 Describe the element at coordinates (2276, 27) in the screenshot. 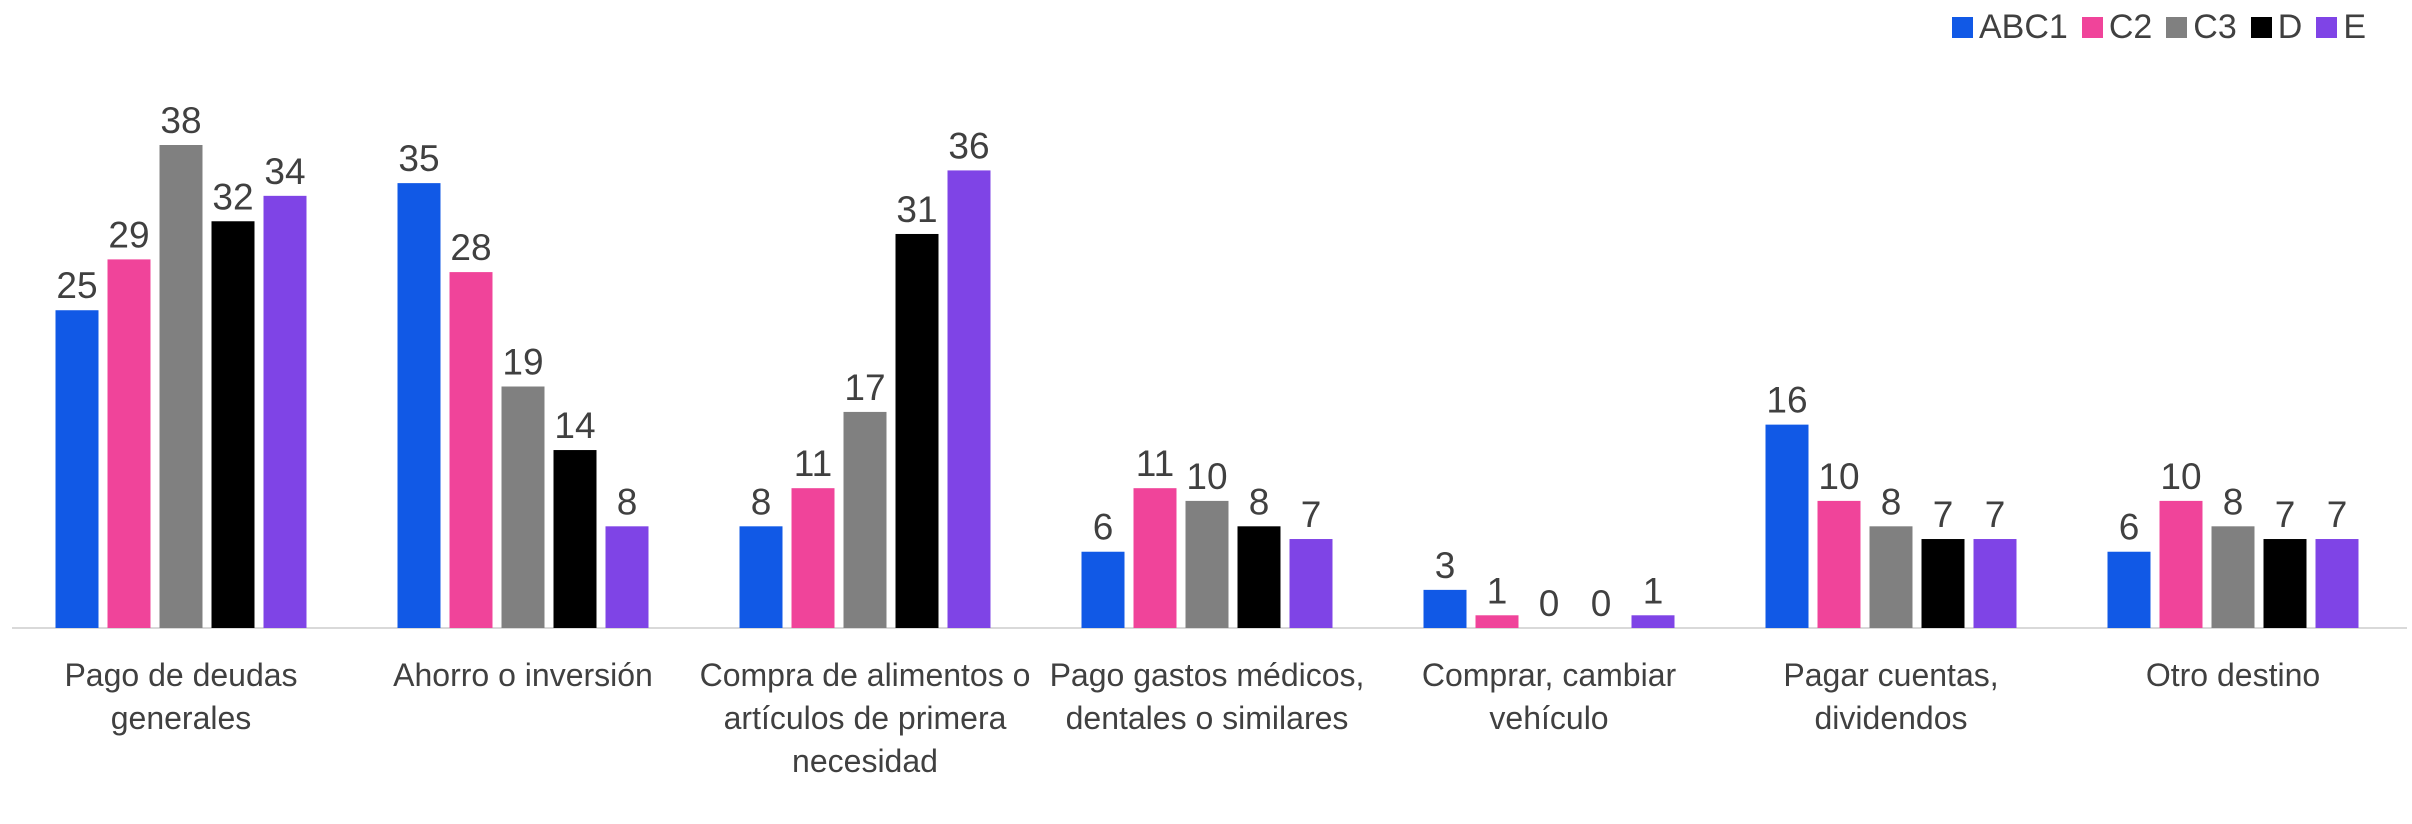

I see `legend-item: D` at that location.